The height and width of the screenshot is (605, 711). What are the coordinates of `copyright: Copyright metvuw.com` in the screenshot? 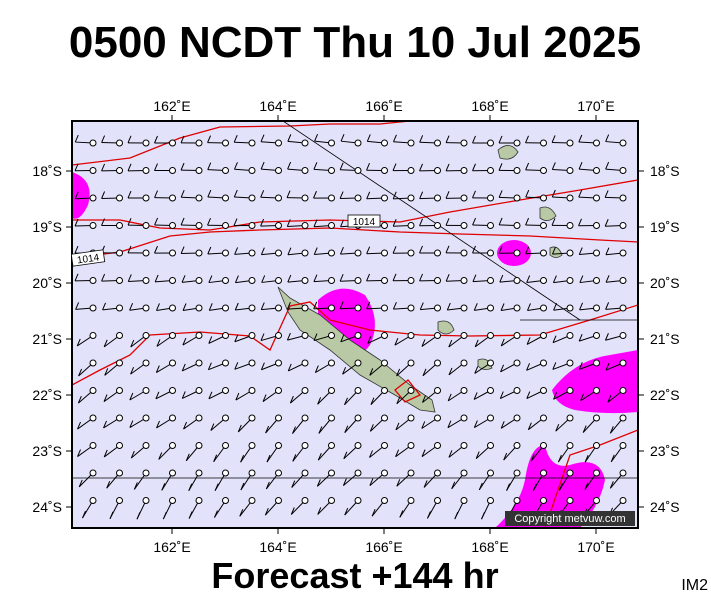 It's located at (569, 519).